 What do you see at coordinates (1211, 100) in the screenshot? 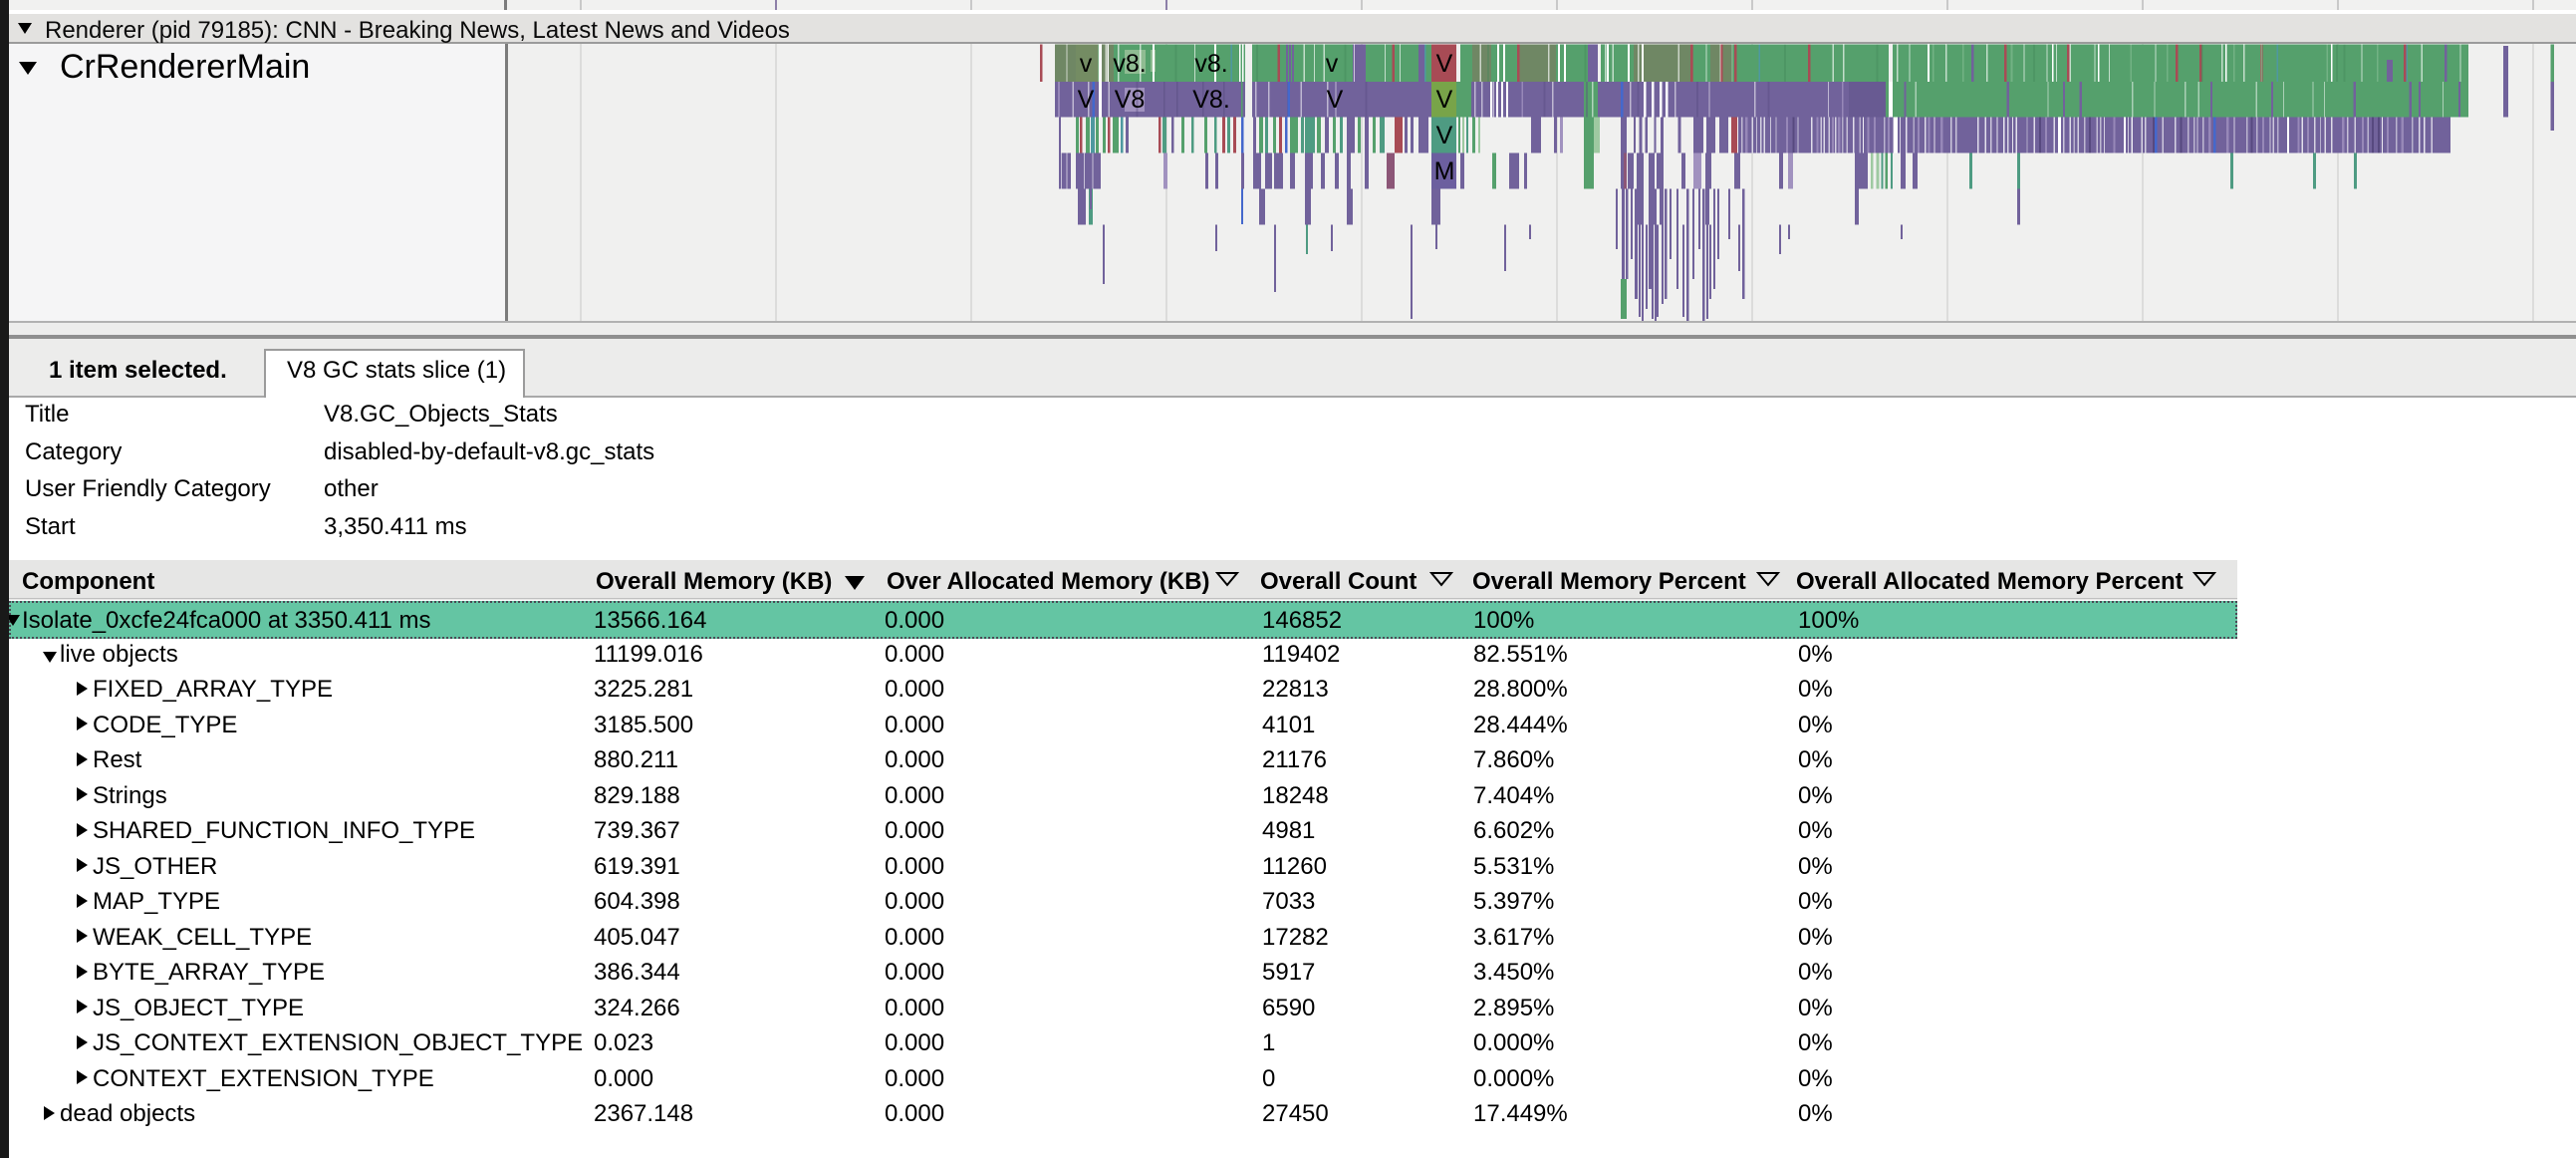
I see `svg-text: V8.` at bounding box center [1211, 100].